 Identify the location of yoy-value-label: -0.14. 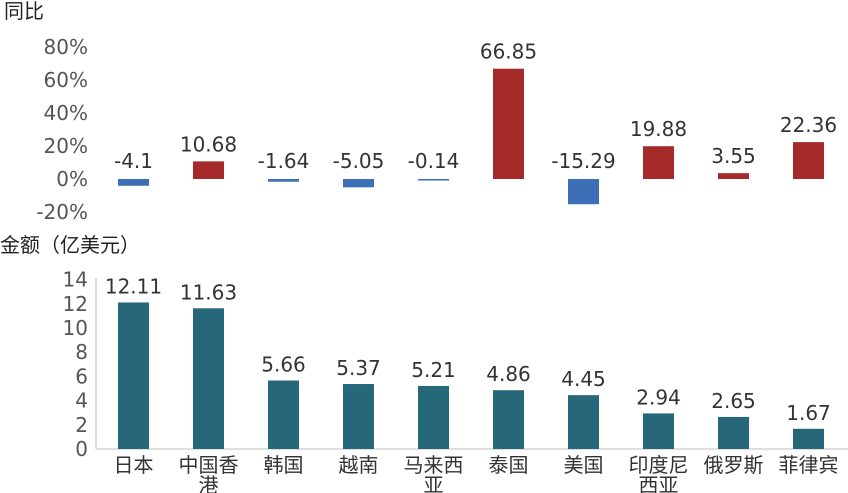
(434, 161).